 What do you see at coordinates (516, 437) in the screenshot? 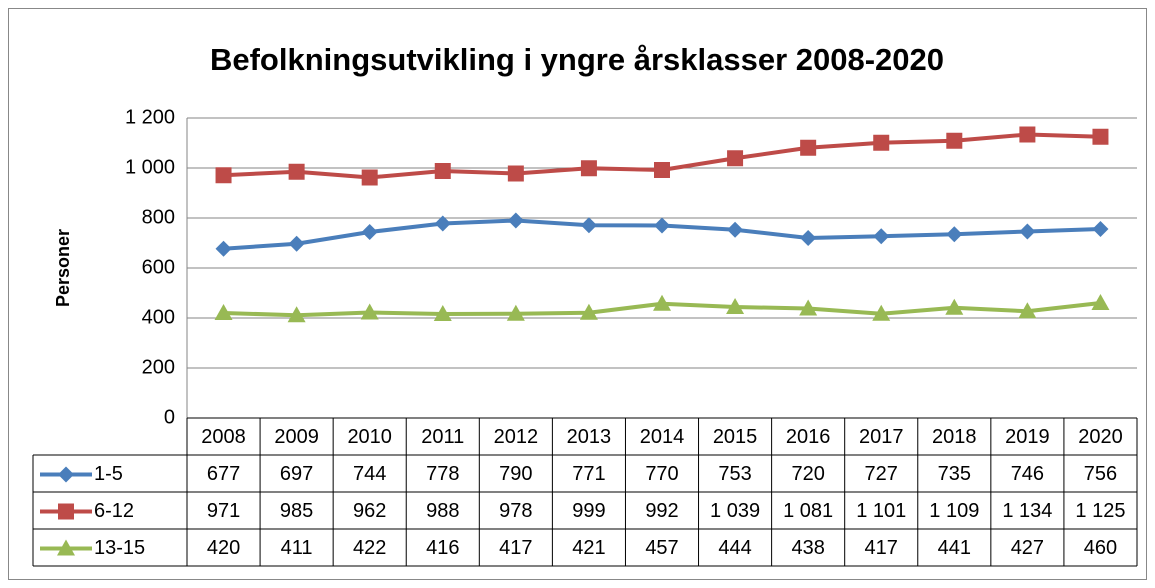
I see `x-tick-label: 2012` at bounding box center [516, 437].